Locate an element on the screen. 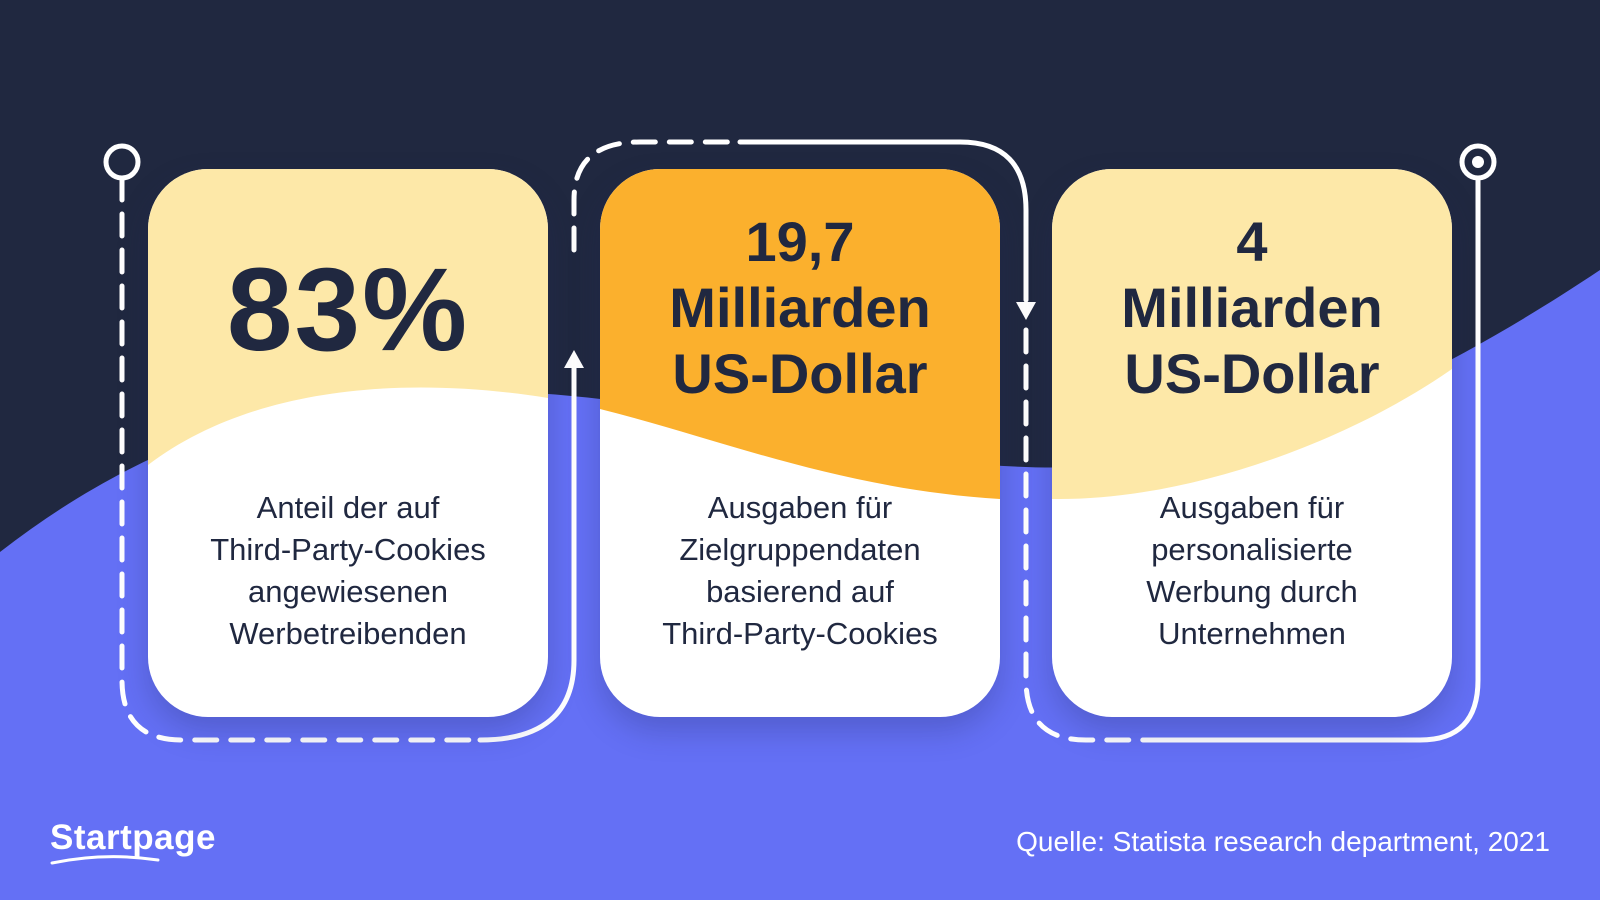  arrow-up-icon is located at coordinates (574, 359).